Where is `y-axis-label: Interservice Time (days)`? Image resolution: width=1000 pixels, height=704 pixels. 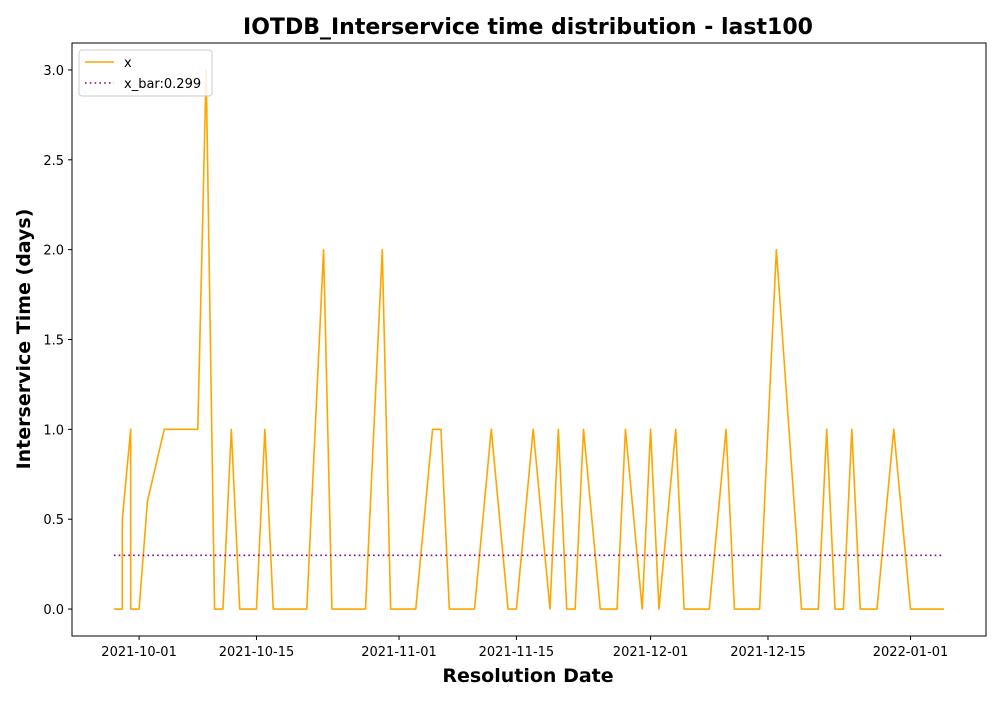
y-axis-label: Interservice Time (days) is located at coordinates (24, 339).